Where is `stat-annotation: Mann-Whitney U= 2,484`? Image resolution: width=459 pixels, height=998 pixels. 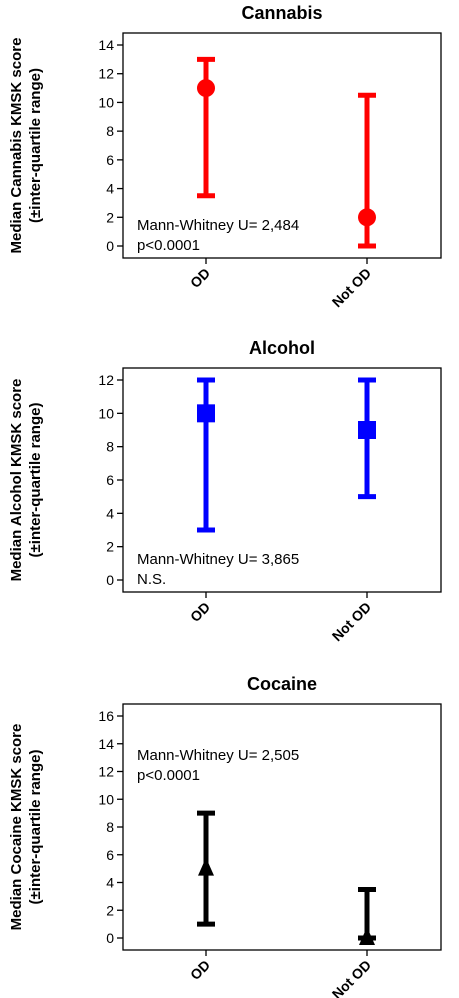
stat-annotation: Mann-Whitney U= 2,484 is located at coordinates (218, 225).